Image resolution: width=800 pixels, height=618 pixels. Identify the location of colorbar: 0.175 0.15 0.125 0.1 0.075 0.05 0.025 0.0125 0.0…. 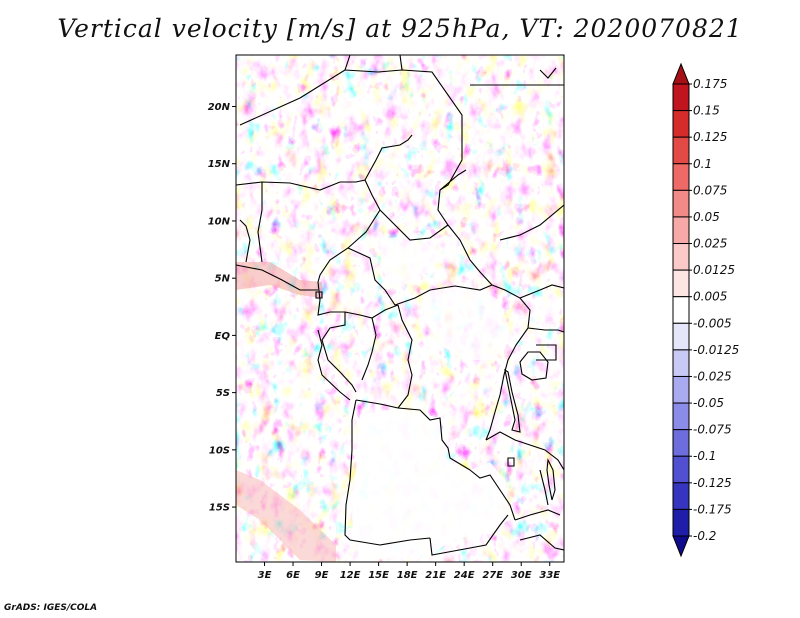
(705, 310).